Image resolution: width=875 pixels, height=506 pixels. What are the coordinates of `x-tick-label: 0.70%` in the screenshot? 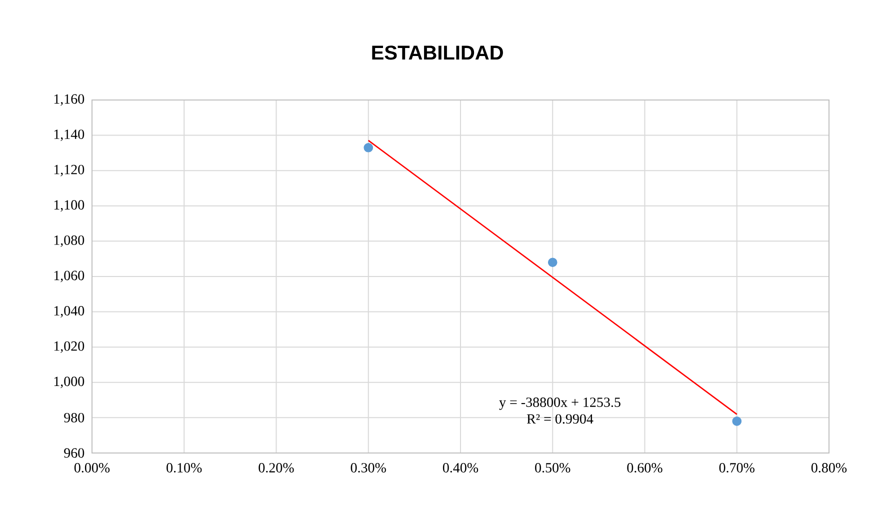 It's located at (736, 468).